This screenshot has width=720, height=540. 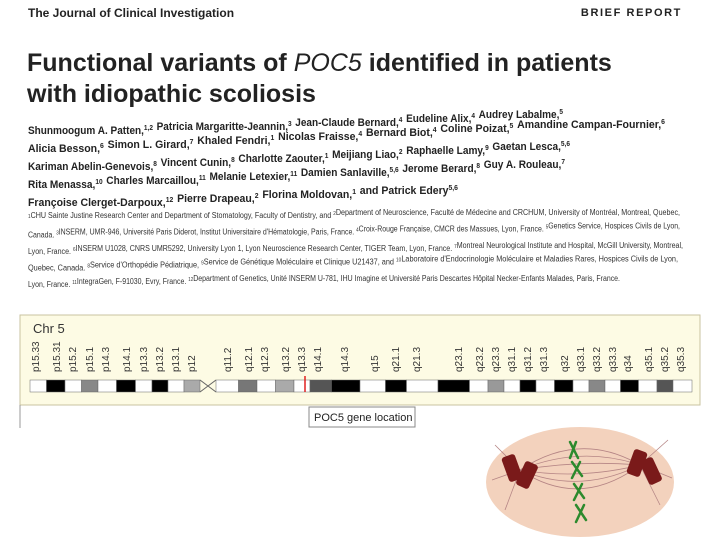 I want to click on author-affiliation: 9, so click(x=487, y=148).